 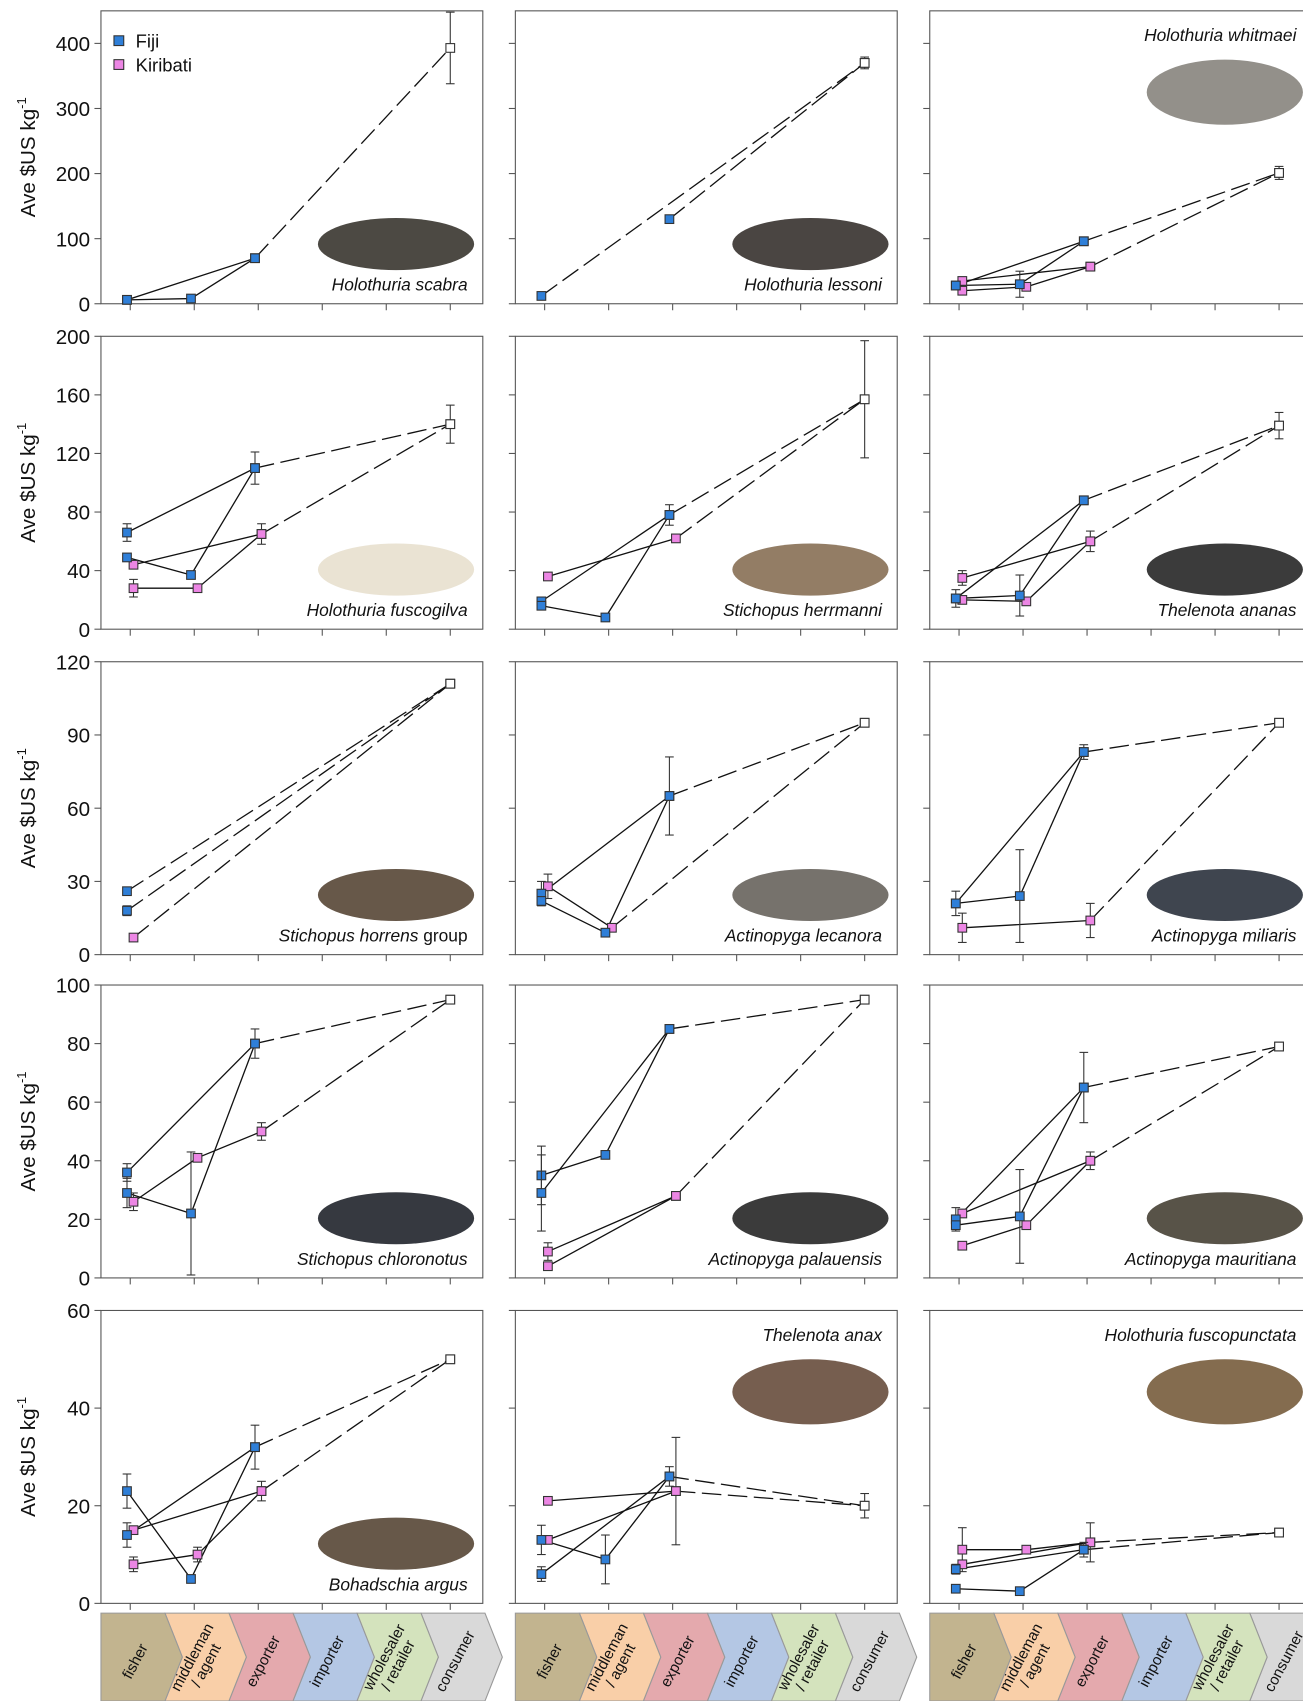 What do you see at coordinates (442, 936) in the screenshot?
I see `species-suffix: group` at bounding box center [442, 936].